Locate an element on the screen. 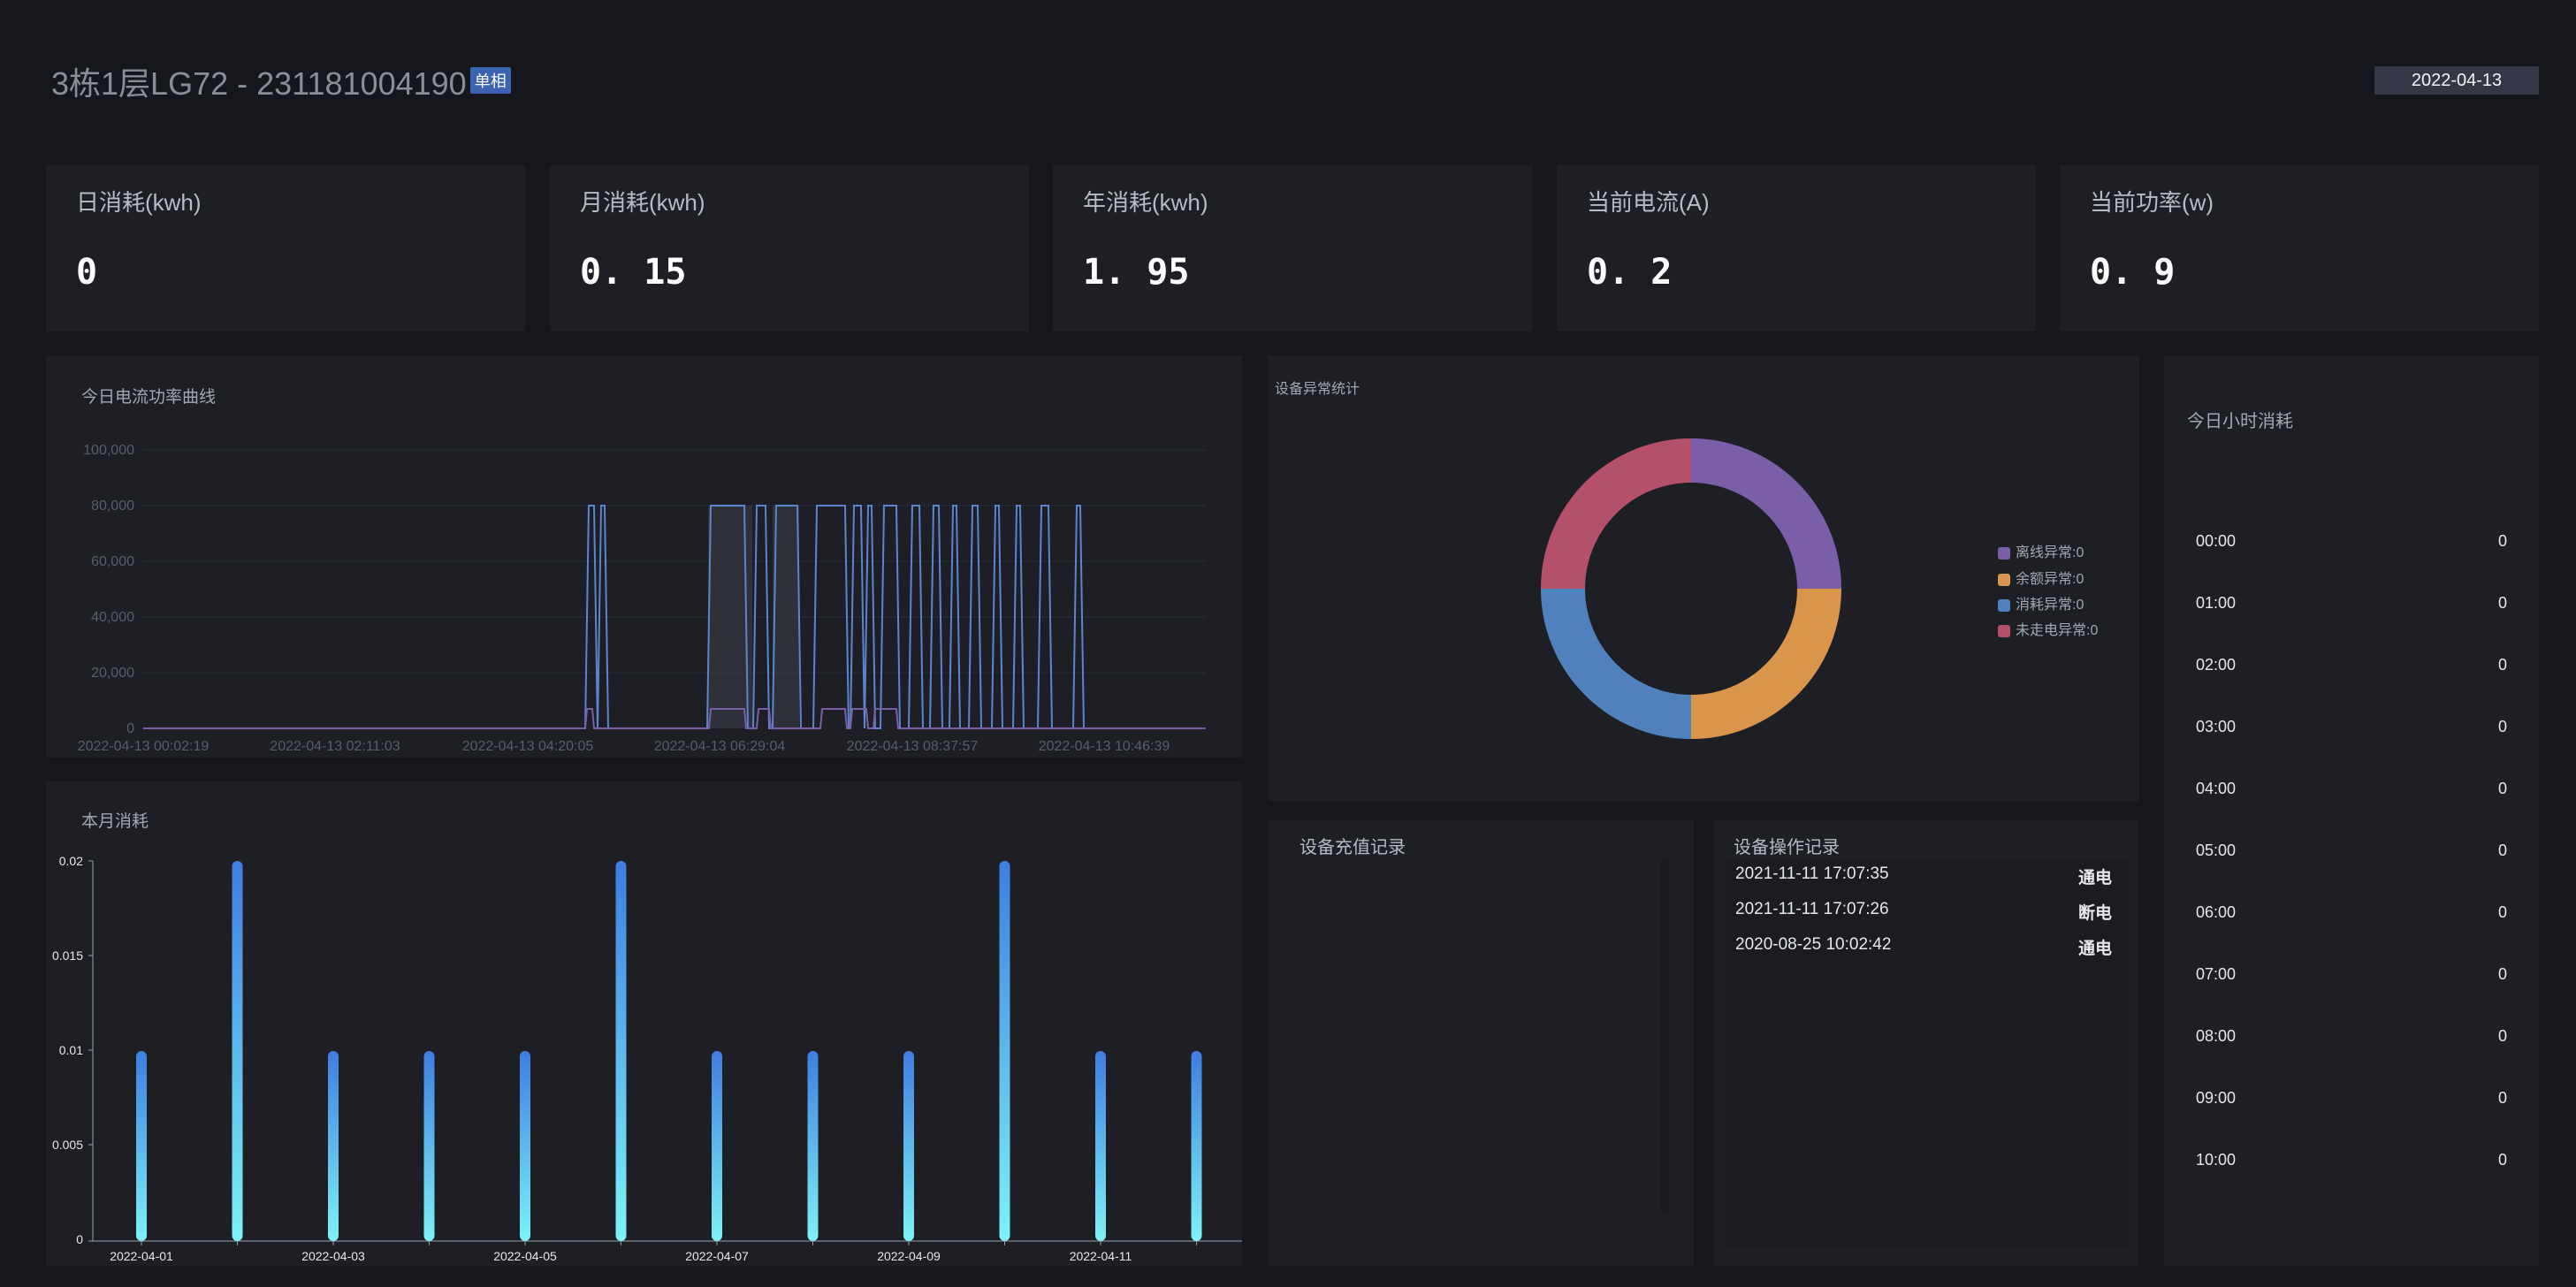 This screenshot has width=2576, height=1287. y-tick-label: 20,000 is located at coordinates (112, 673).